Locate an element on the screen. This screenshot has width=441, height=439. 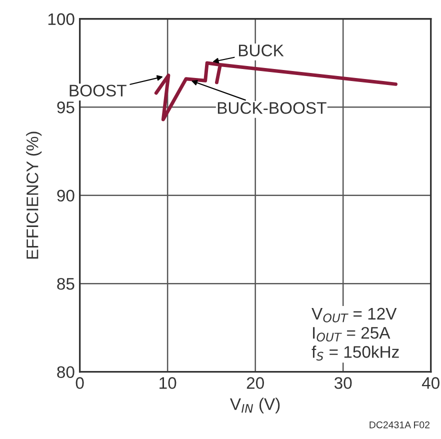
text: V$_{OUT}$ = 12V I$_{OUT}$ = 25A f$_{S}$ = 150kHz is located at coordinates (355, 334).